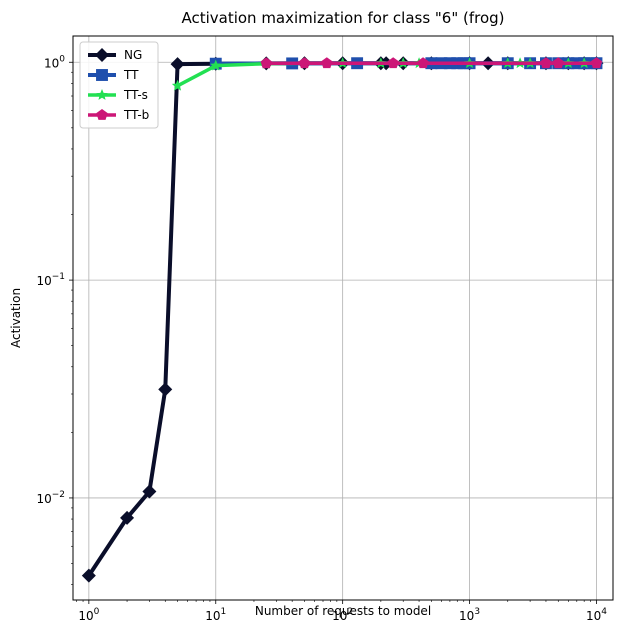 Image resolution: width=624 pixels, height=629 pixels. I want to click on legend-marker-star, so click(102, 94).